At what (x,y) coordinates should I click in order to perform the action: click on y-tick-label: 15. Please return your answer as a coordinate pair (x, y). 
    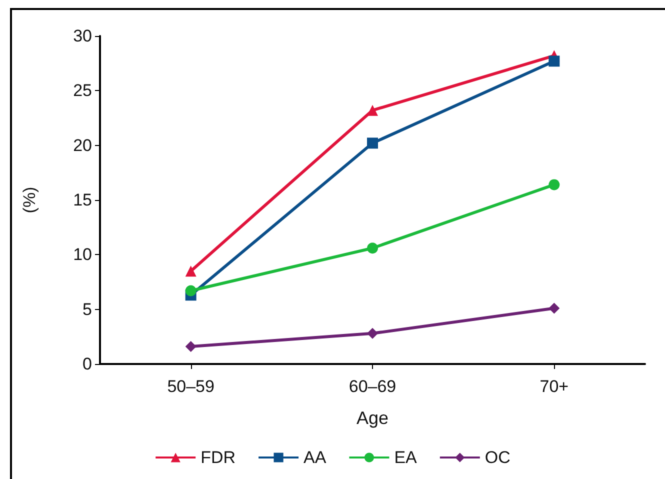
    Looking at the image, I should click on (82, 200).